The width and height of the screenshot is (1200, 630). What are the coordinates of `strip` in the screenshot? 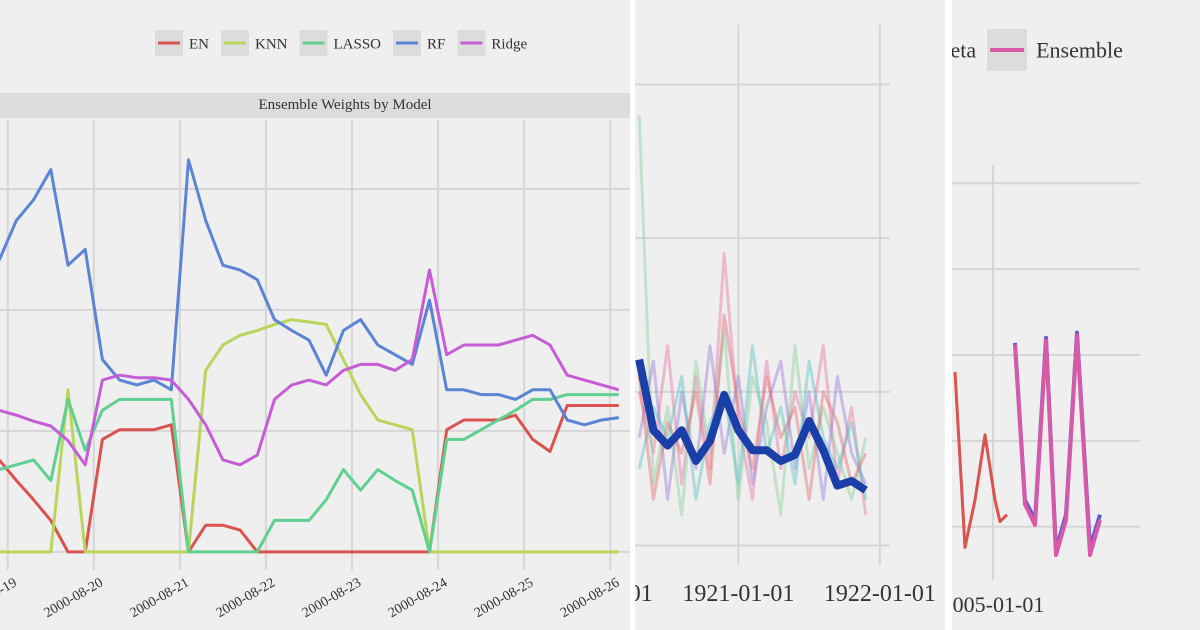 It's located at (315, 105).